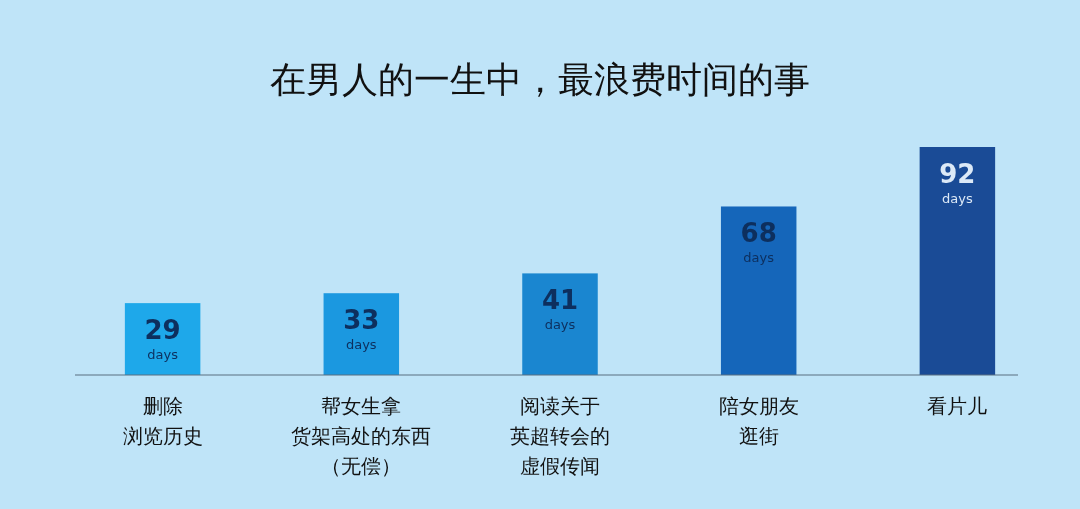  What do you see at coordinates (540, 79) in the screenshot?
I see `chart-title: 在男人的一生中，最浪费时间的事` at bounding box center [540, 79].